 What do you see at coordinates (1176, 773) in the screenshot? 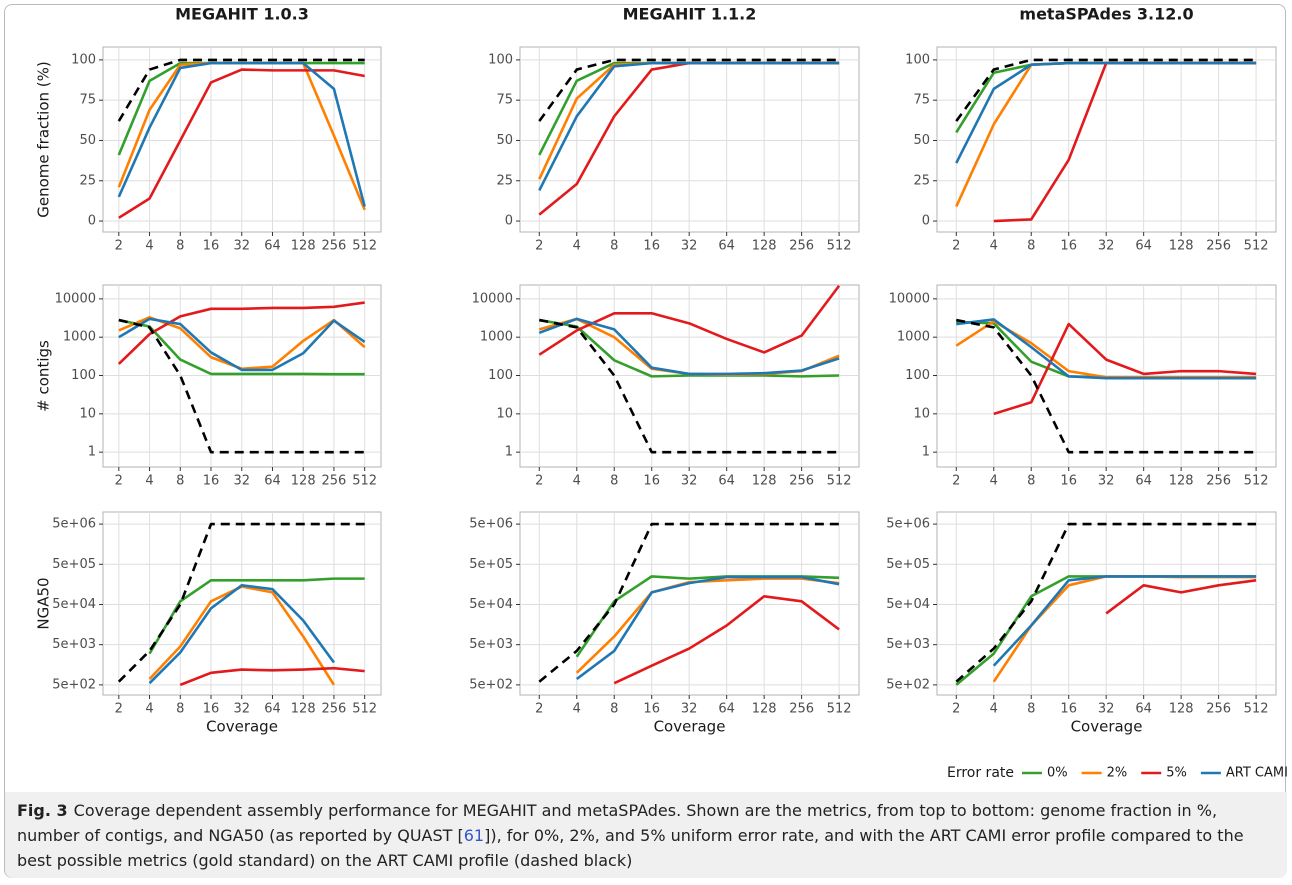
I see `legend-label: 5%` at bounding box center [1176, 773].